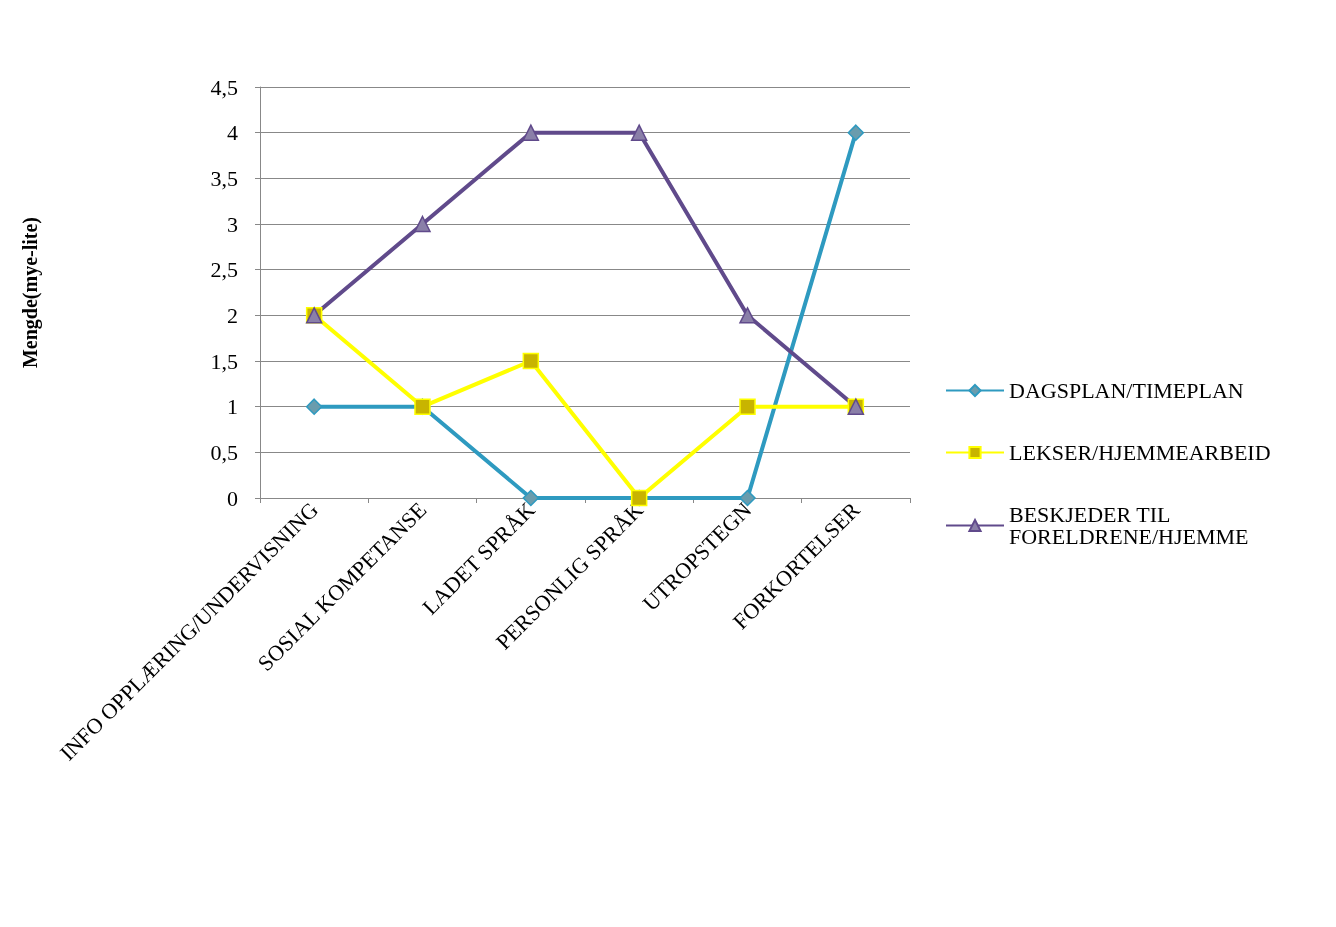  Describe the element at coordinates (224, 452) in the screenshot. I see `y-tick-label: 0,5` at that location.